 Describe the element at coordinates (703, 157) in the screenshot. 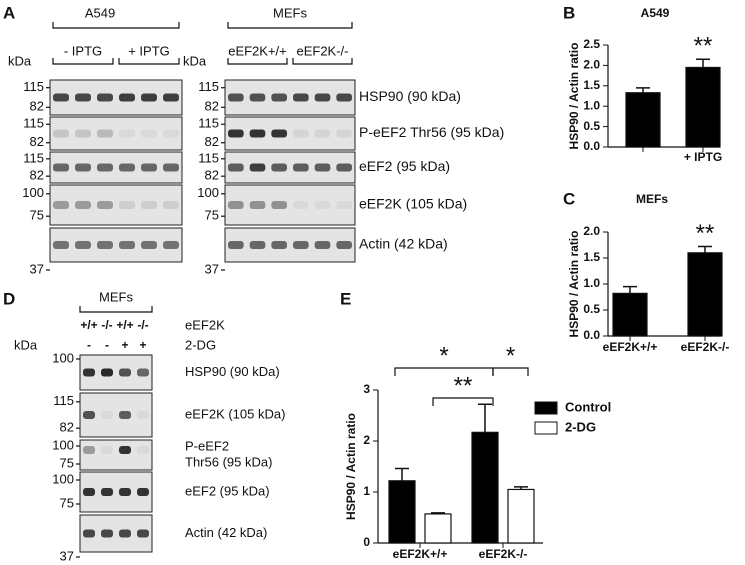

I see `x-tick-label: + IPTG` at that location.